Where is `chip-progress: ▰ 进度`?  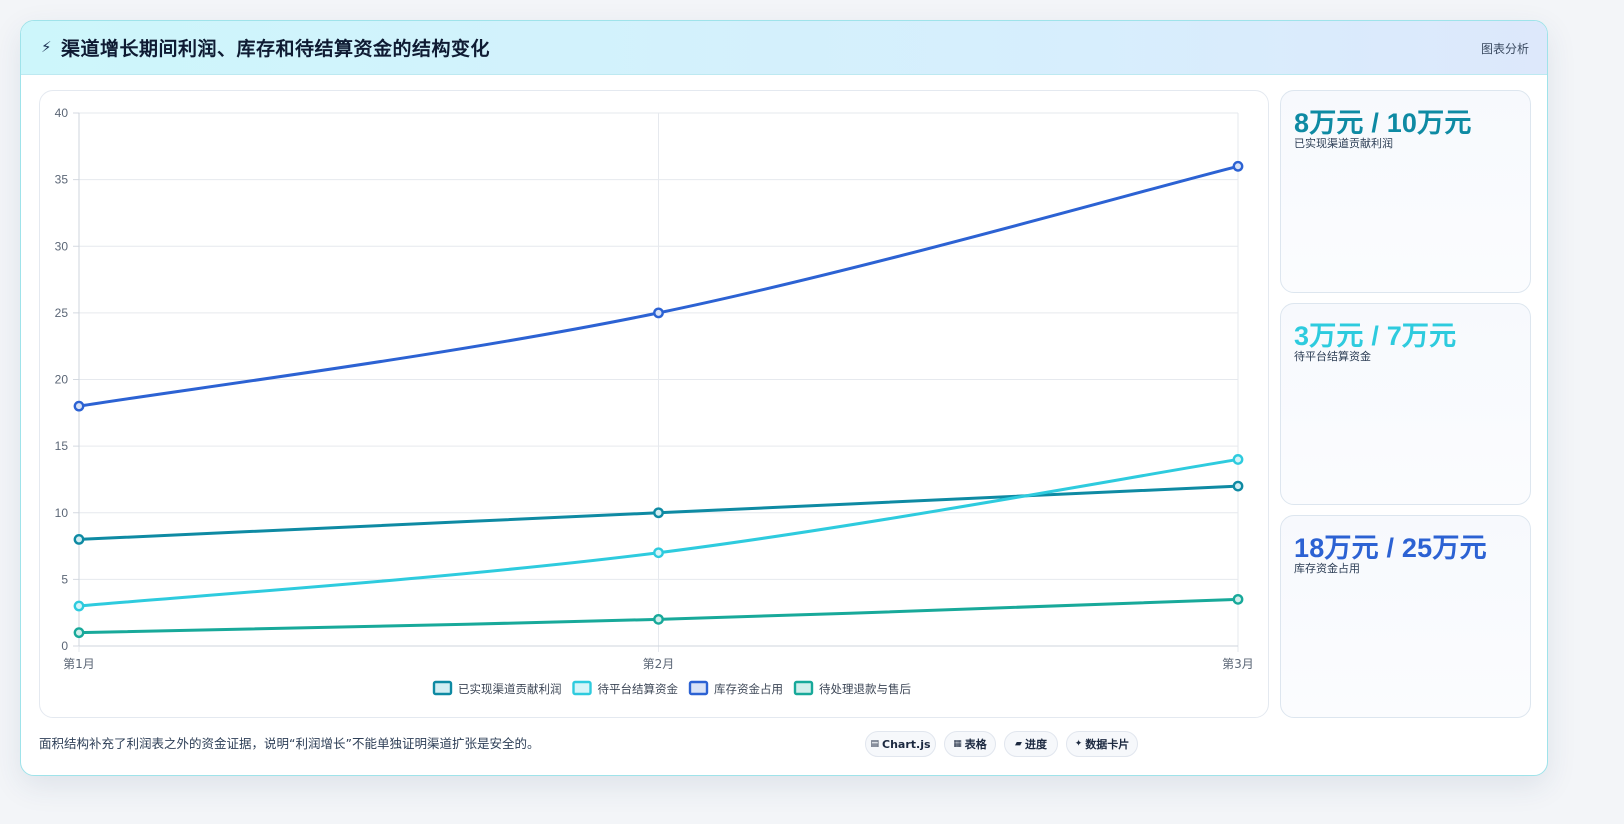 chip-progress: ▰ 进度 is located at coordinates (1031, 744).